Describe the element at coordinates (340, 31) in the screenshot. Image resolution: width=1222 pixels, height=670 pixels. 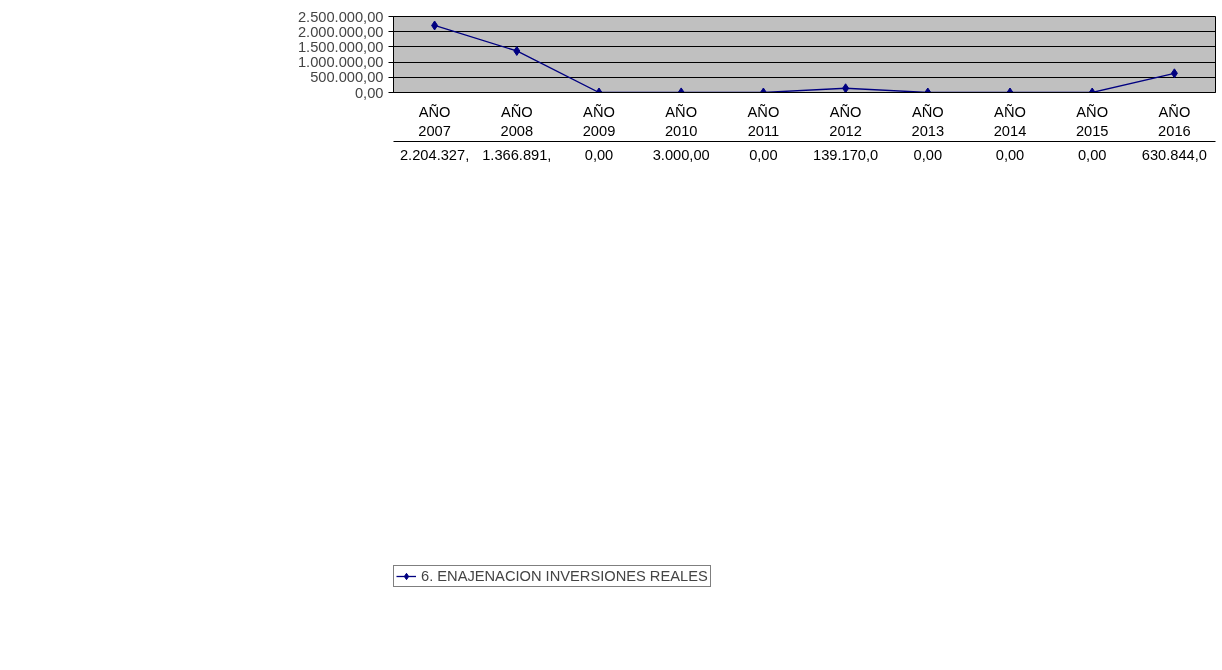
I see `y-tick-label: 2.000.000,00` at that location.